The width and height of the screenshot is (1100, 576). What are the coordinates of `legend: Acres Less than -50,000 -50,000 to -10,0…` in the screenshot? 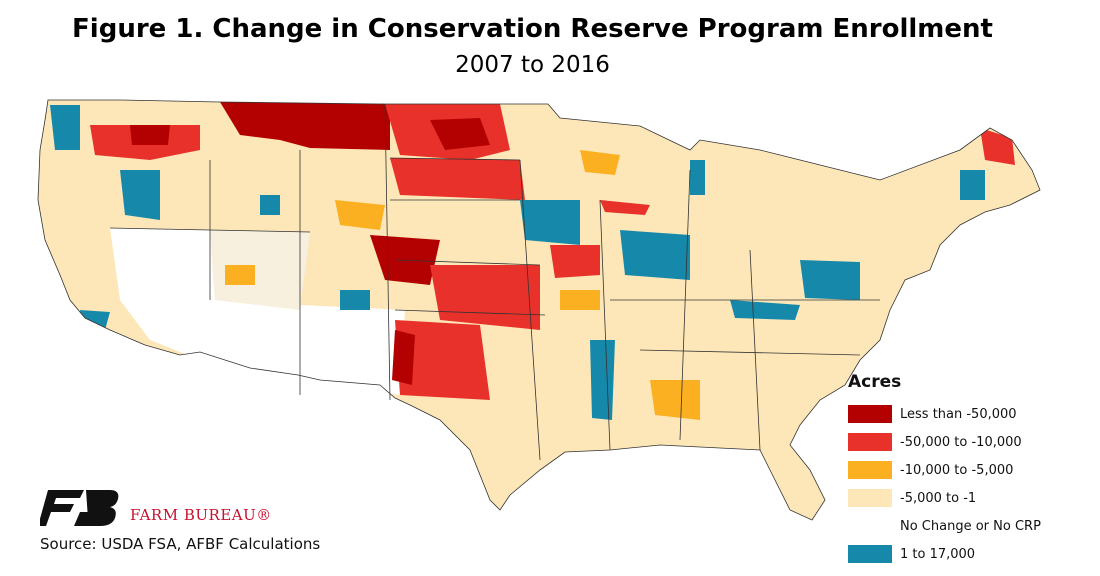 It's located at (968, 470).